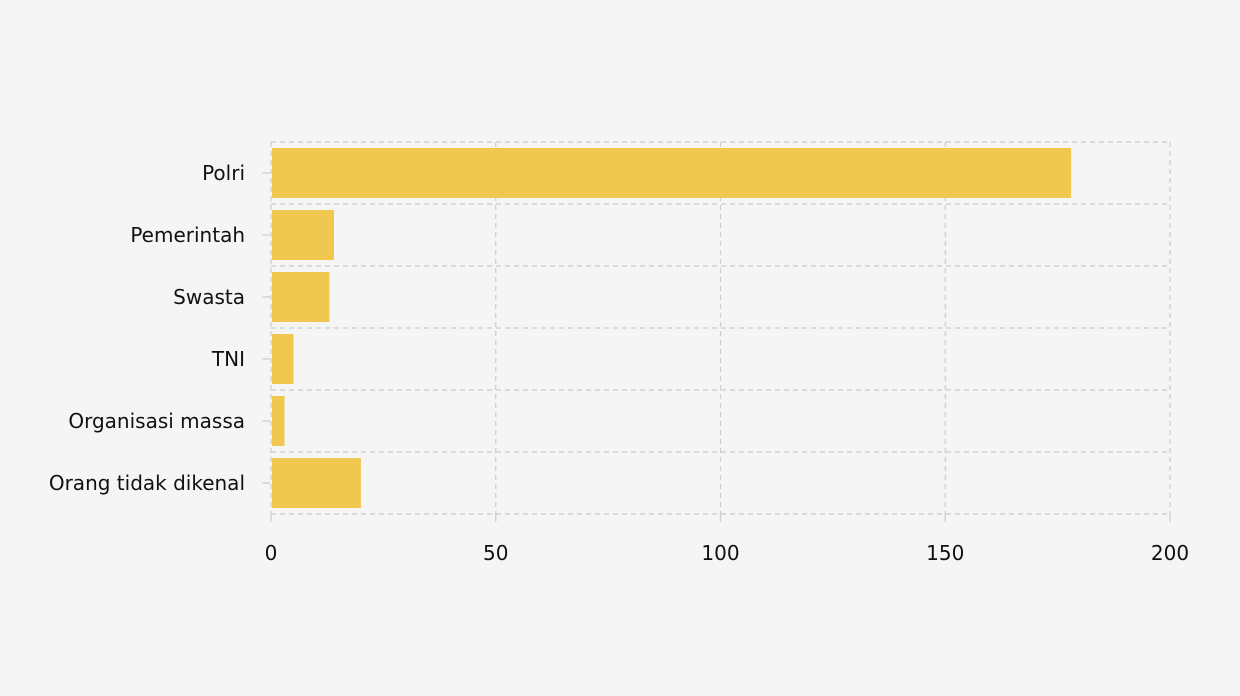 The image size is (1240, 696). What do you see at coordinates (283, 359) in the screenshot?
I see `bar-tni` at bounding box center [283, 359].